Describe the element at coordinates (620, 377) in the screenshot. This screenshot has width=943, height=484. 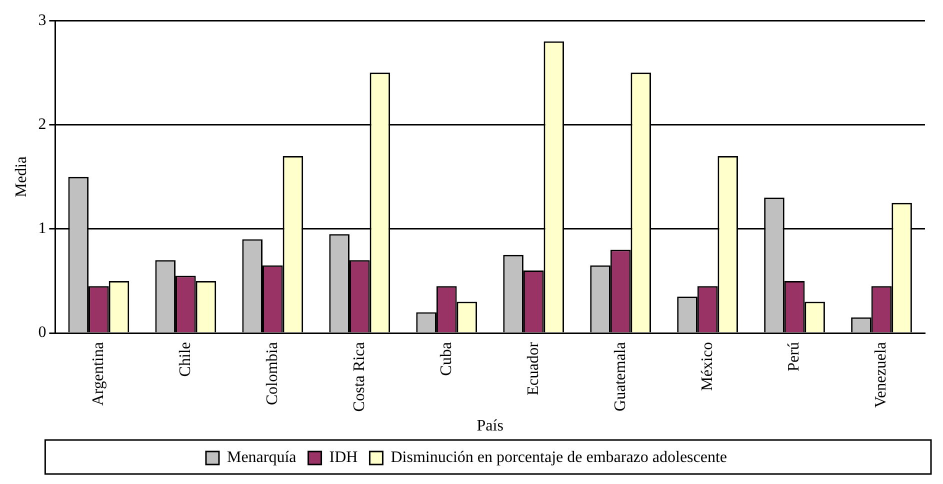
I see `x-tick-label: Guatemala` at that location.